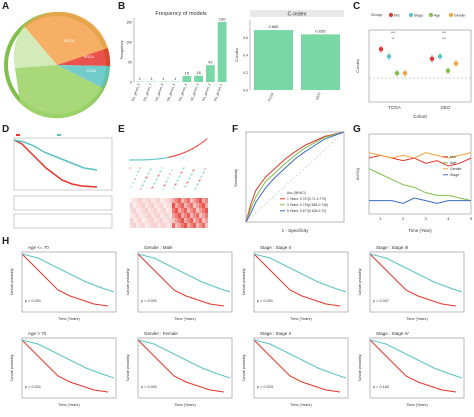 This screenshot has height=417, width=474. Describe the element at coordinates (122, 6) in the screenshot. I see `panel-label-b: B` at that location.